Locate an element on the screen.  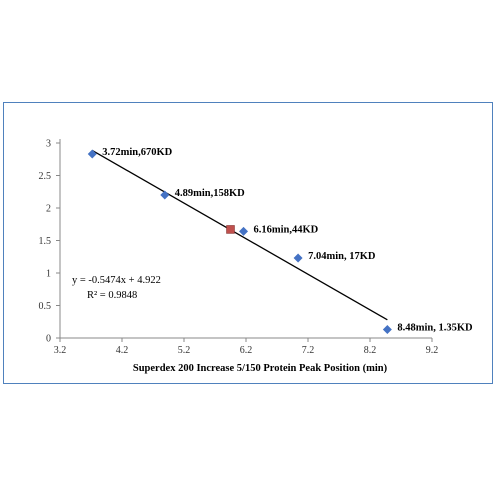
y-tick-label: 1.5 is located at coordinates (45, 241).